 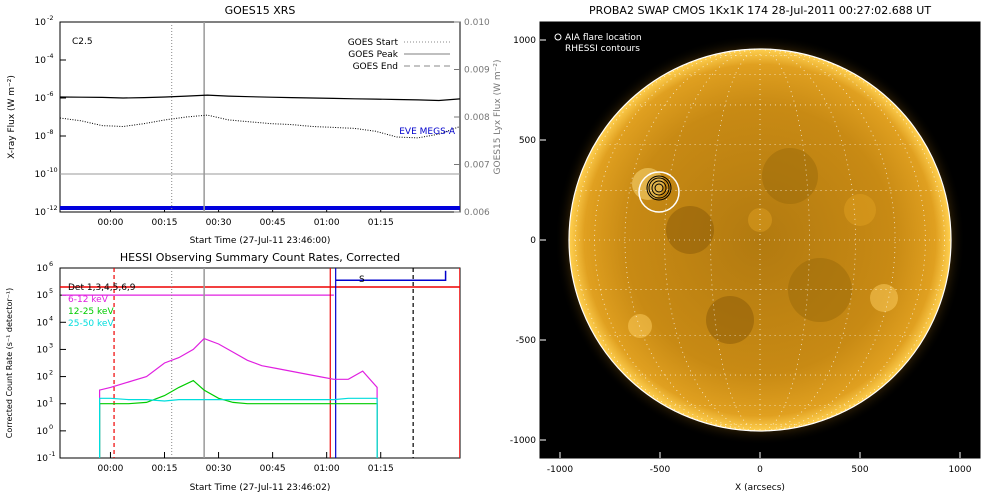 What do you see at coordinates (43, 459) in the screenshot?
I see `hessi-ytick-base-7: 10` at bounding box center [43, 459].